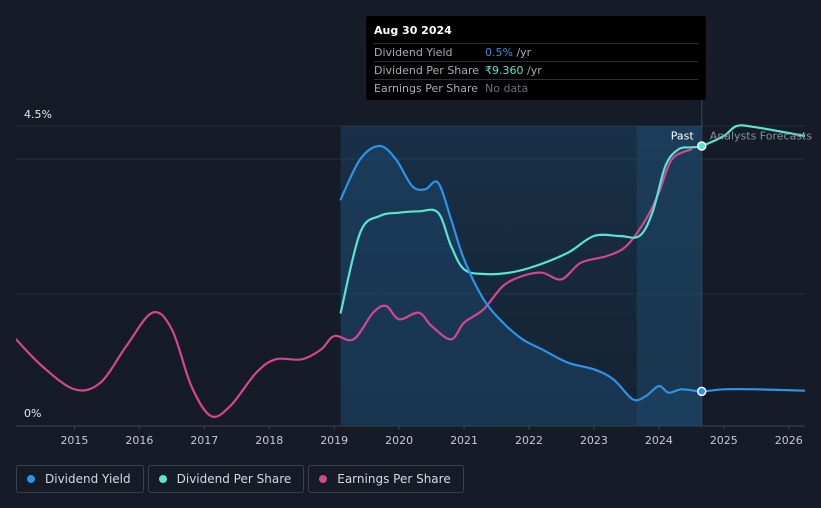  What do you see at coordinates (529, 440) in the screenshot?
I see `x-tick-label: 2022` at bounding box center [529, 440].